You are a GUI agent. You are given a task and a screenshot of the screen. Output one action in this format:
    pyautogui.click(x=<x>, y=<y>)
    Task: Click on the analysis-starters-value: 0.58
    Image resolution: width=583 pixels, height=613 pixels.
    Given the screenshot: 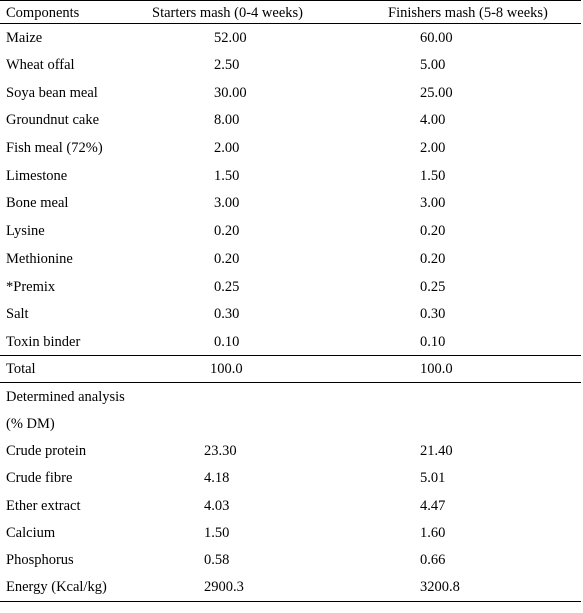 What is the action you would take?
    pyautogui.click(x=217, y=560)
    